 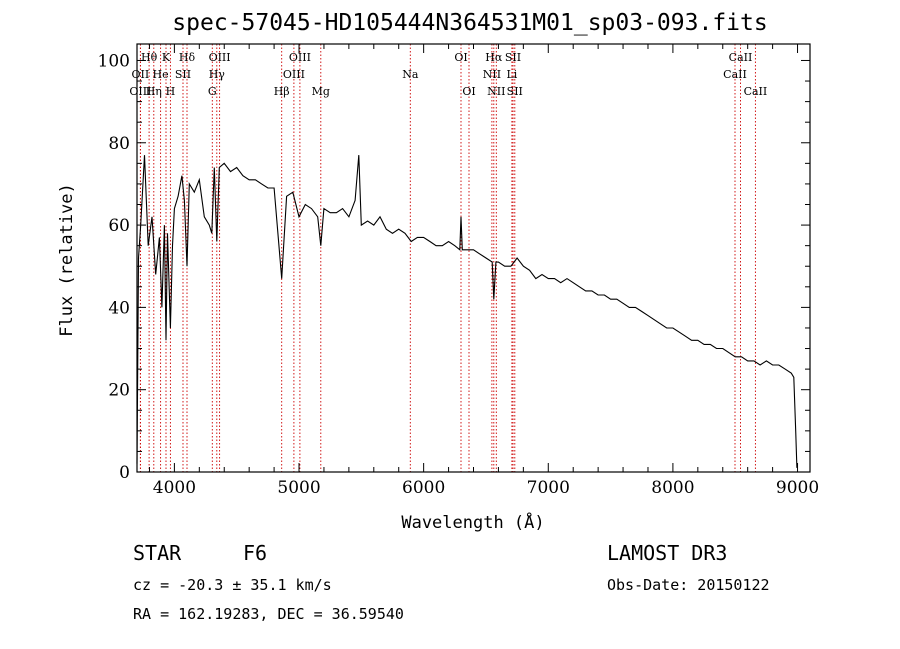 I want to click on y-axis-label: Flux (relative), so click(x=67, y=260).